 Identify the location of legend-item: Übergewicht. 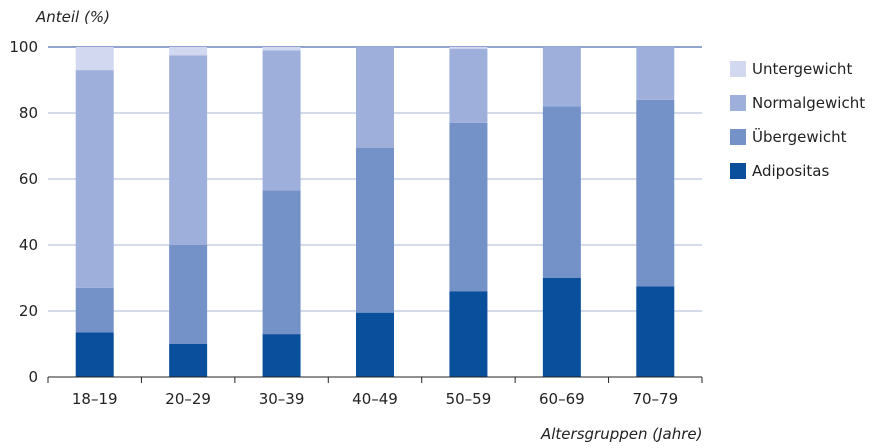
(797, 137).